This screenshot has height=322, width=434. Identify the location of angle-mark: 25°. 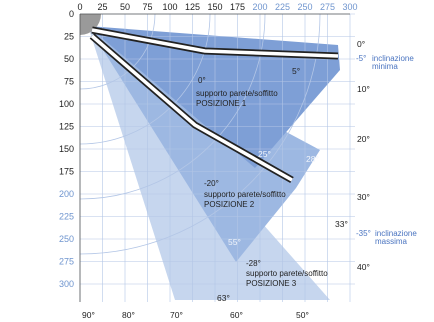
(264, 154).